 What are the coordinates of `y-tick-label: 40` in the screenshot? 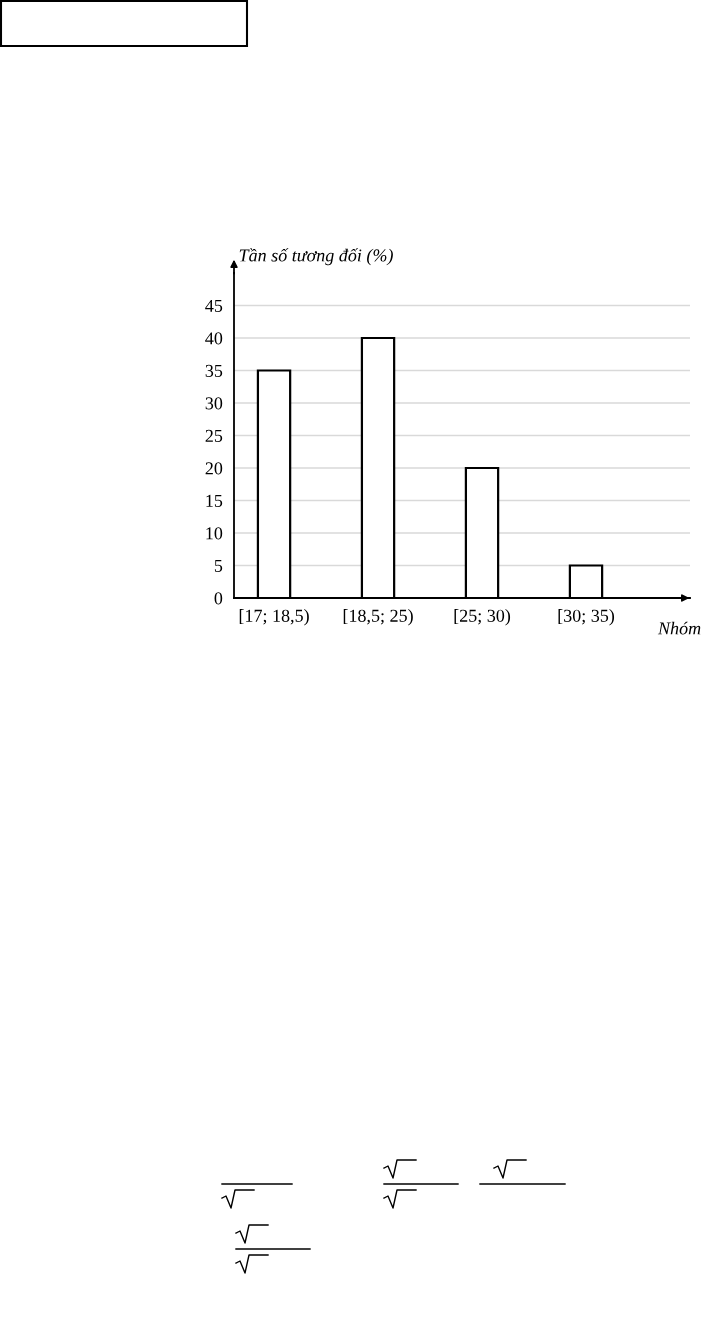 It's located at (214, 338).